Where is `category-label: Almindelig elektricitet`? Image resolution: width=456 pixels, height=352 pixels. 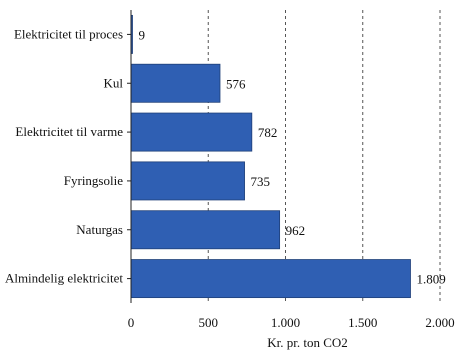 category-label: Almindelig elektricitet is located at coordinates (64, 278).